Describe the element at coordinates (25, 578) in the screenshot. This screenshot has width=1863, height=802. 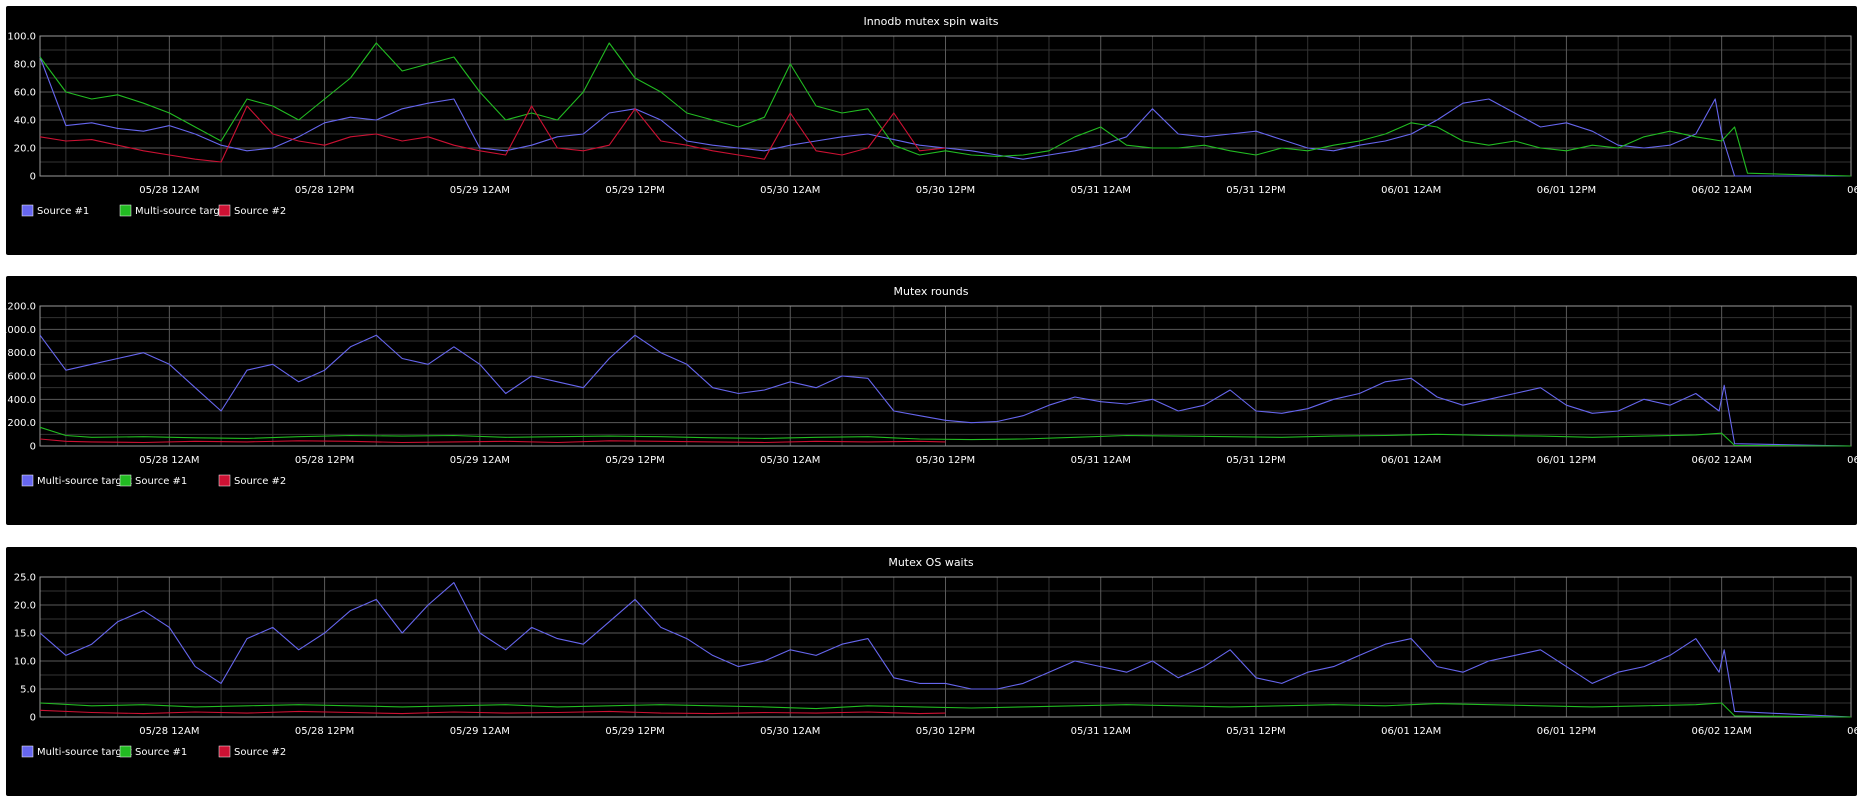
I see `y-tick-label: 25.0` at that location.